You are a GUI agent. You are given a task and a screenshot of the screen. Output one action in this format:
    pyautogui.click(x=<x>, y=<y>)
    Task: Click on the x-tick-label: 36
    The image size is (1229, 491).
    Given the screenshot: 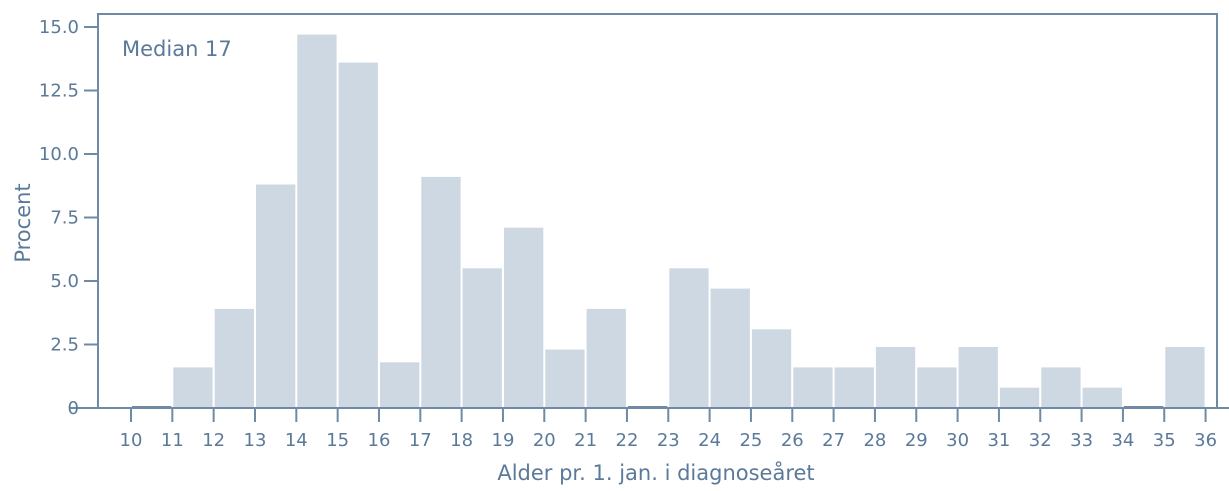 What is the action you would take?
    pyautogui.click(x=1205, y=440)
    